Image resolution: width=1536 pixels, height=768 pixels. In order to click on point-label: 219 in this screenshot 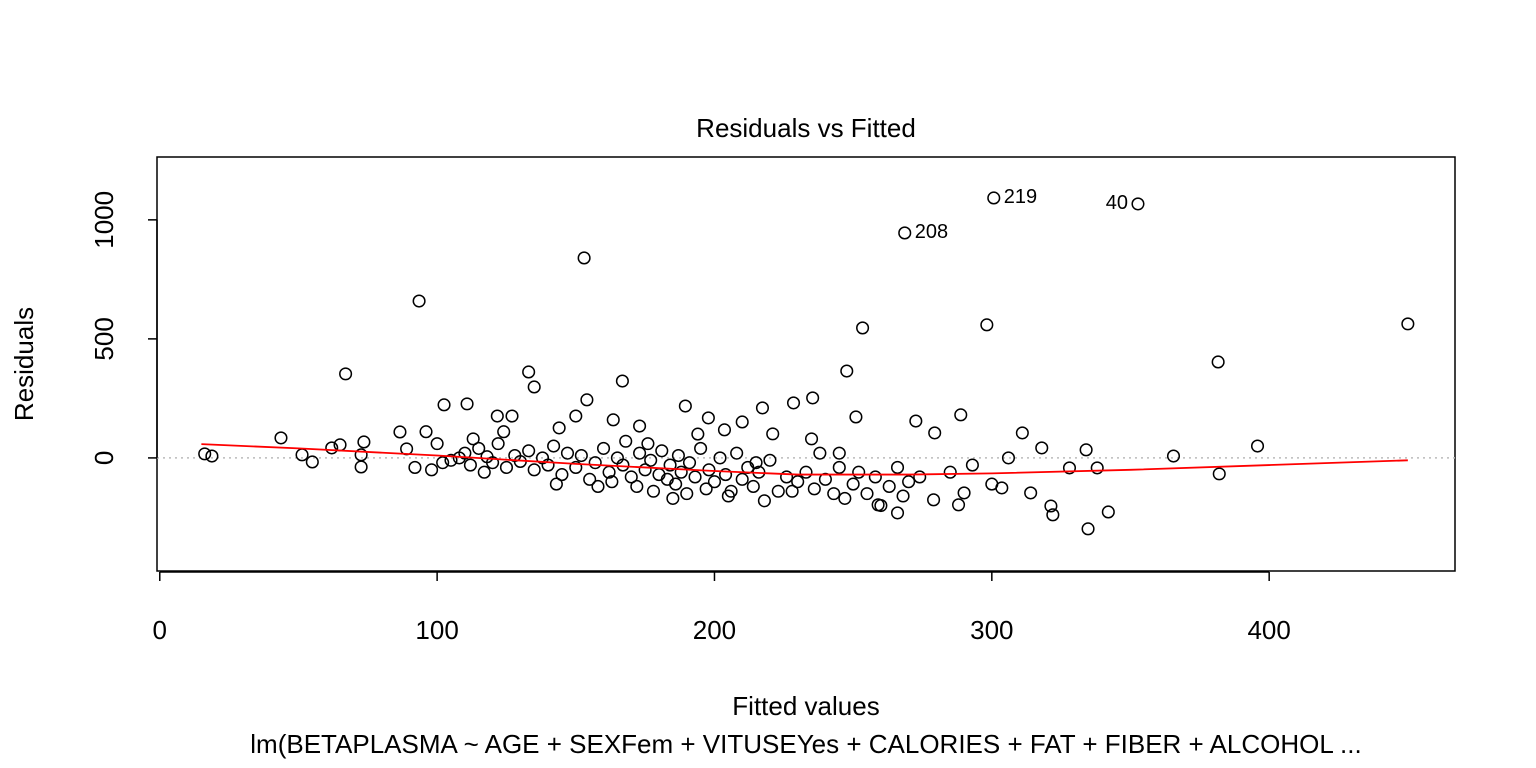, I will do `click(1020, 197)`.